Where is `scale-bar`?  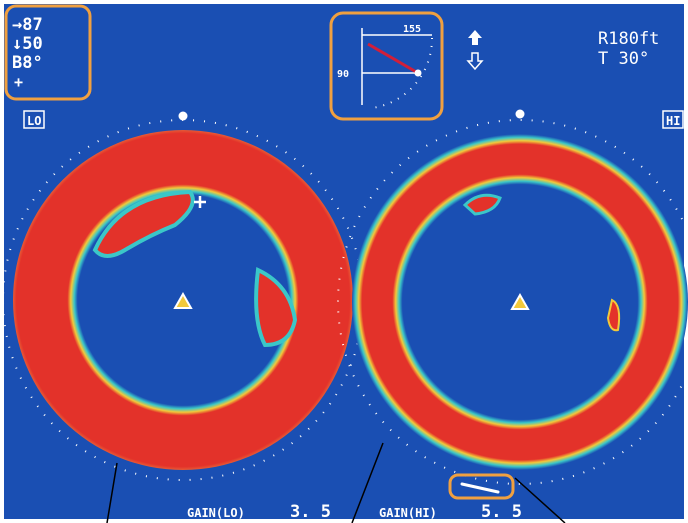 scale-bar is located at coordinates (480, 488).